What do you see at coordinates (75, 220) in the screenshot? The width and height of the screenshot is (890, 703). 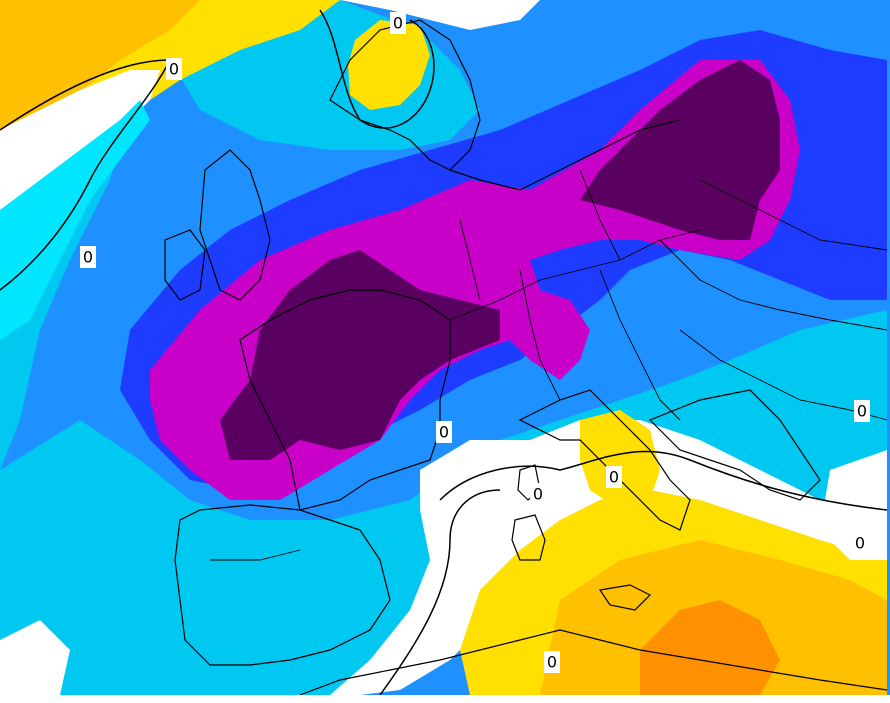 I see `cyan-strip-nw` at bounding box center [75, 220].